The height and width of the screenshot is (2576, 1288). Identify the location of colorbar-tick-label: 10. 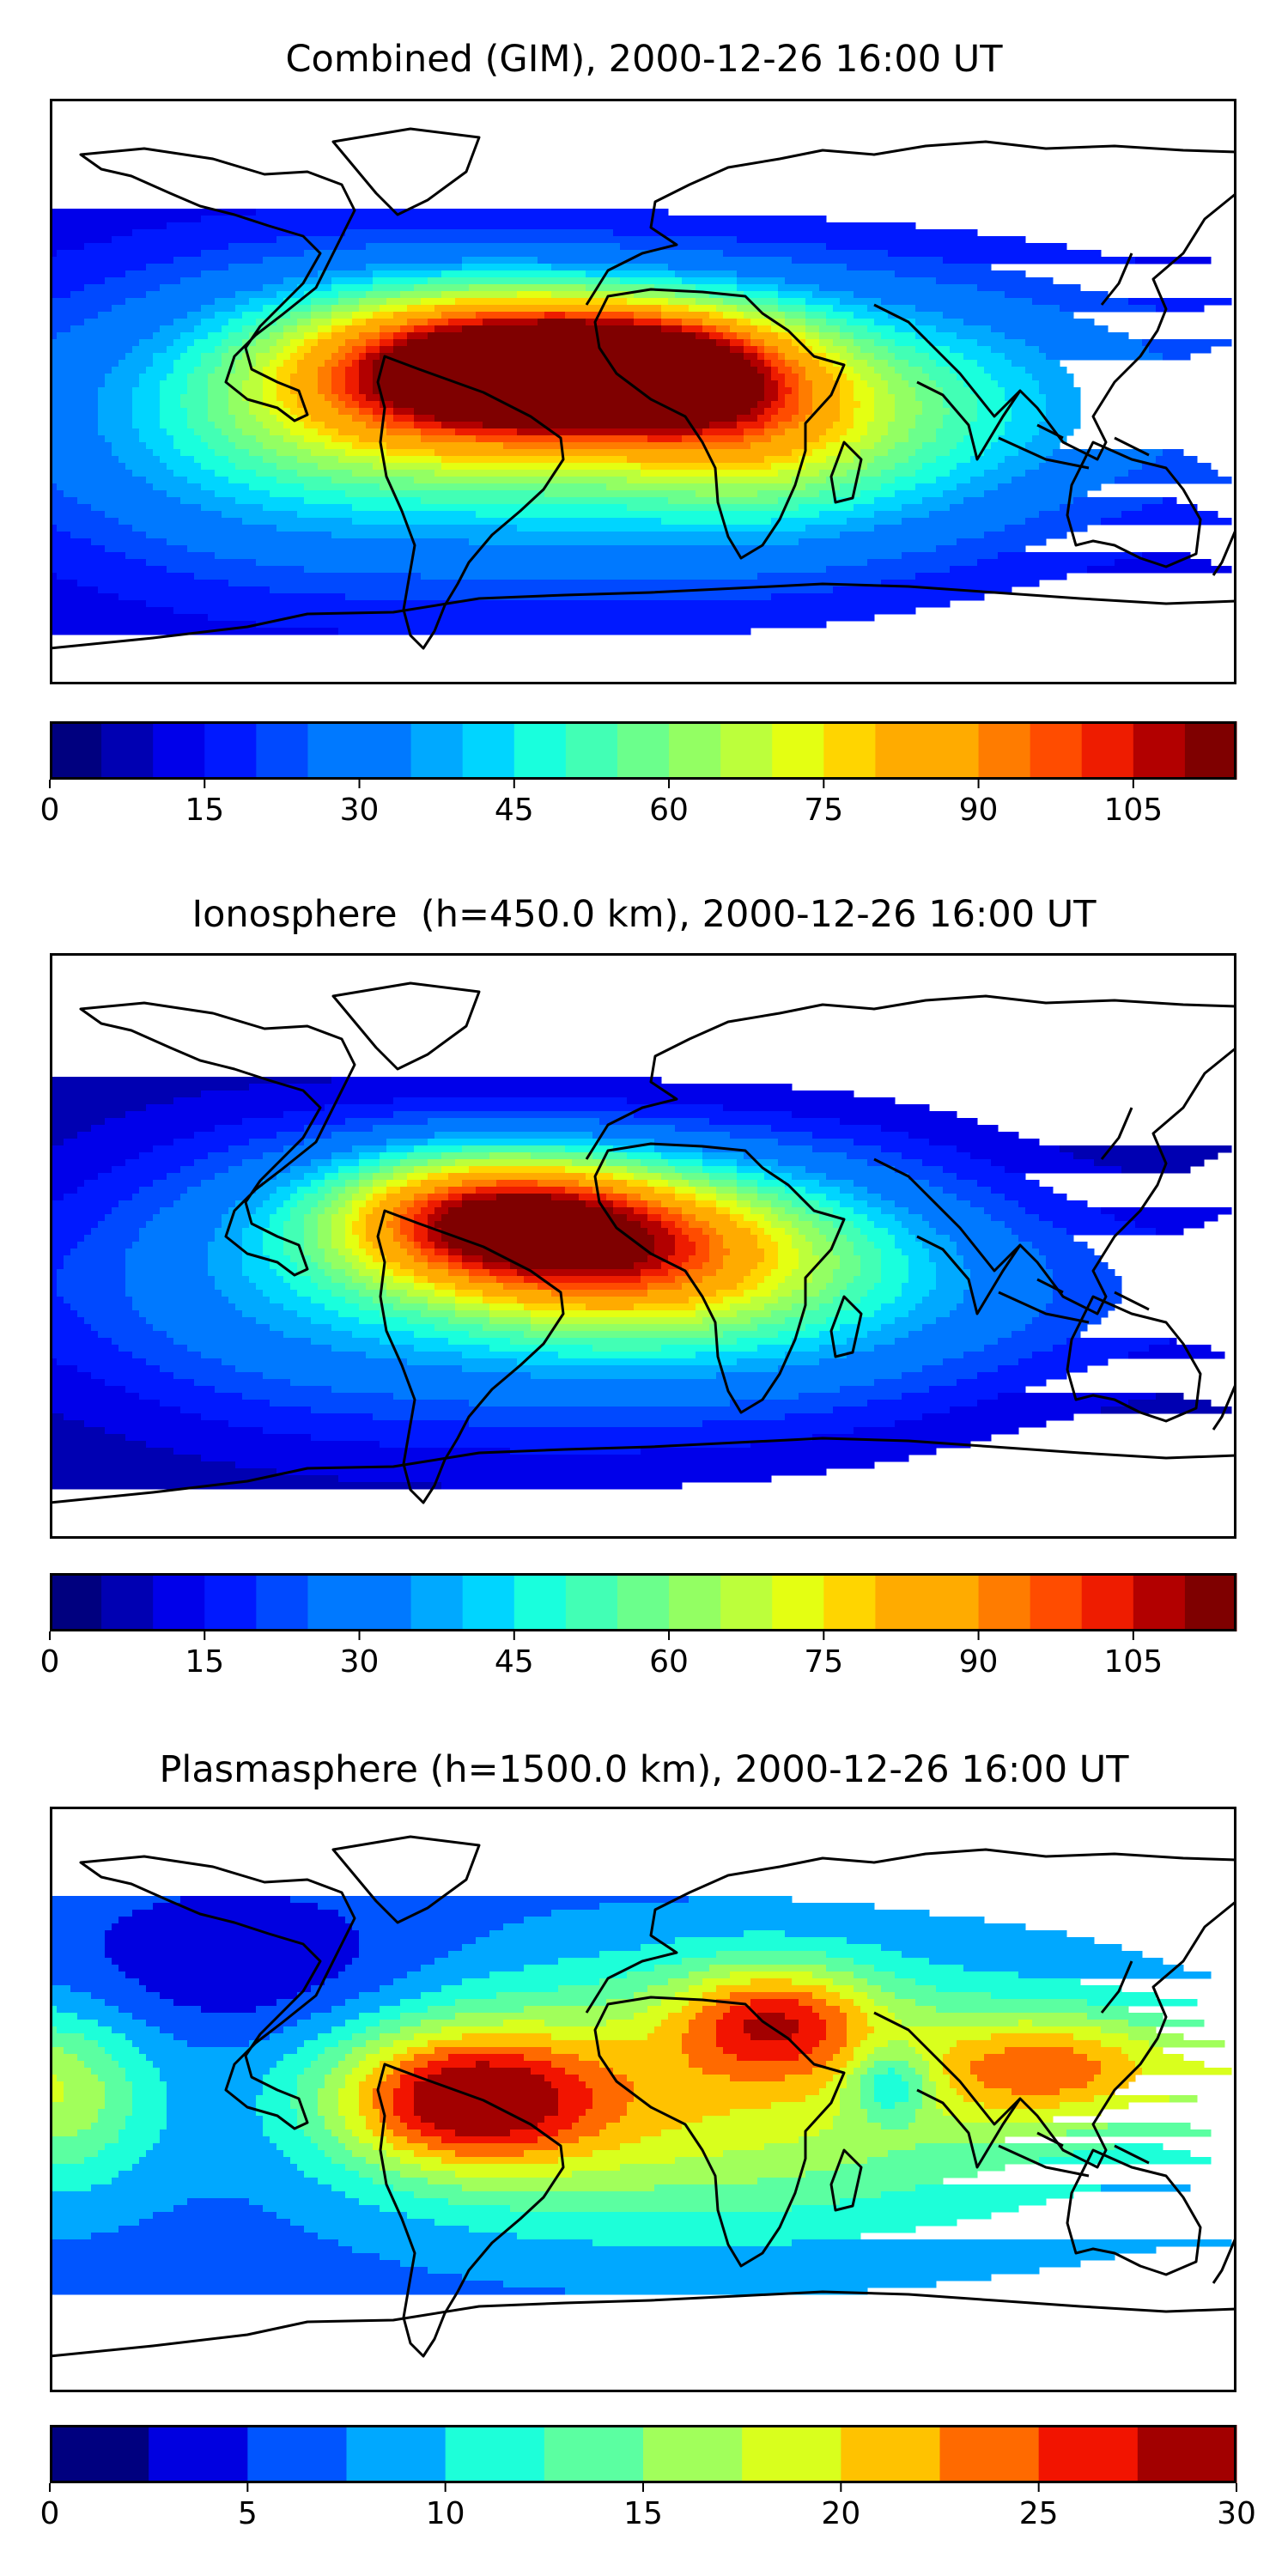
(445, 2514).